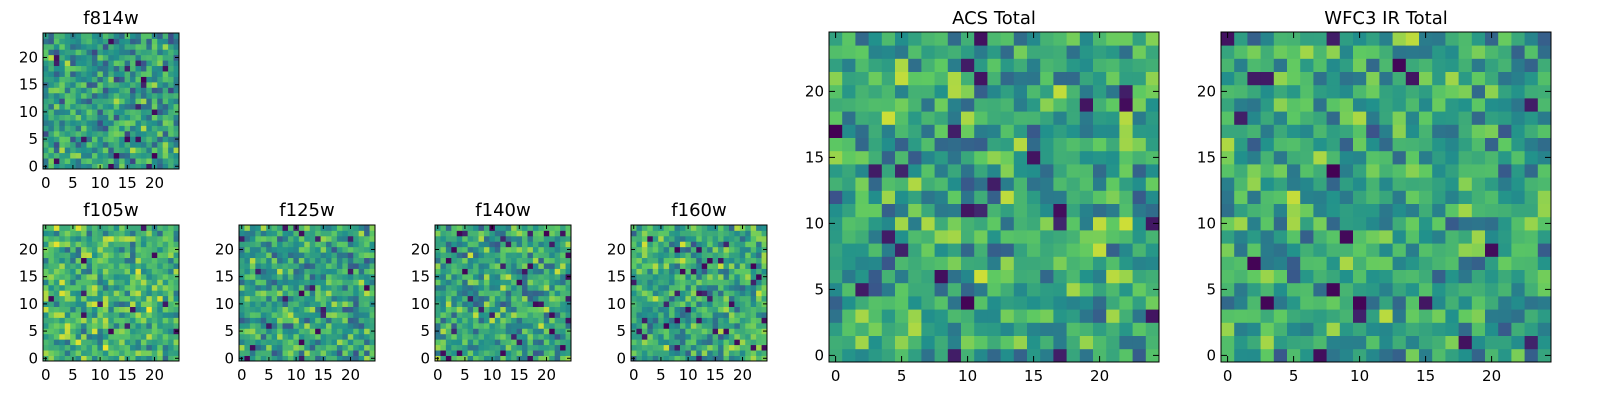  What do you see at coordinates (1359, 376) in the screenshot?
I see `x-tick-label: 10` at bounding box center [1359, 376].